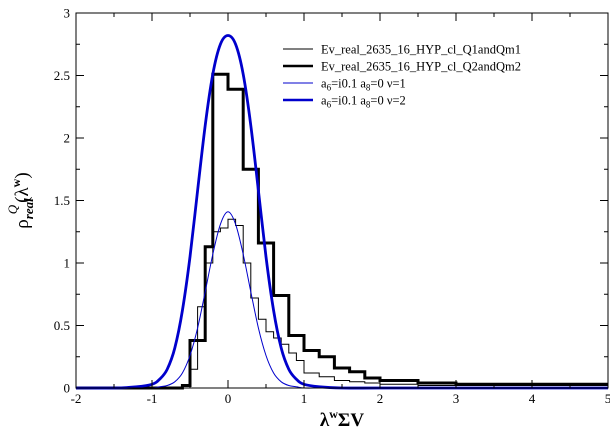 The width and height of the screenshot is (610, 434). I want to click on legend-label: Ev_real_2635_16_HYP_cl_Q1andQm1, so click(421, 50).